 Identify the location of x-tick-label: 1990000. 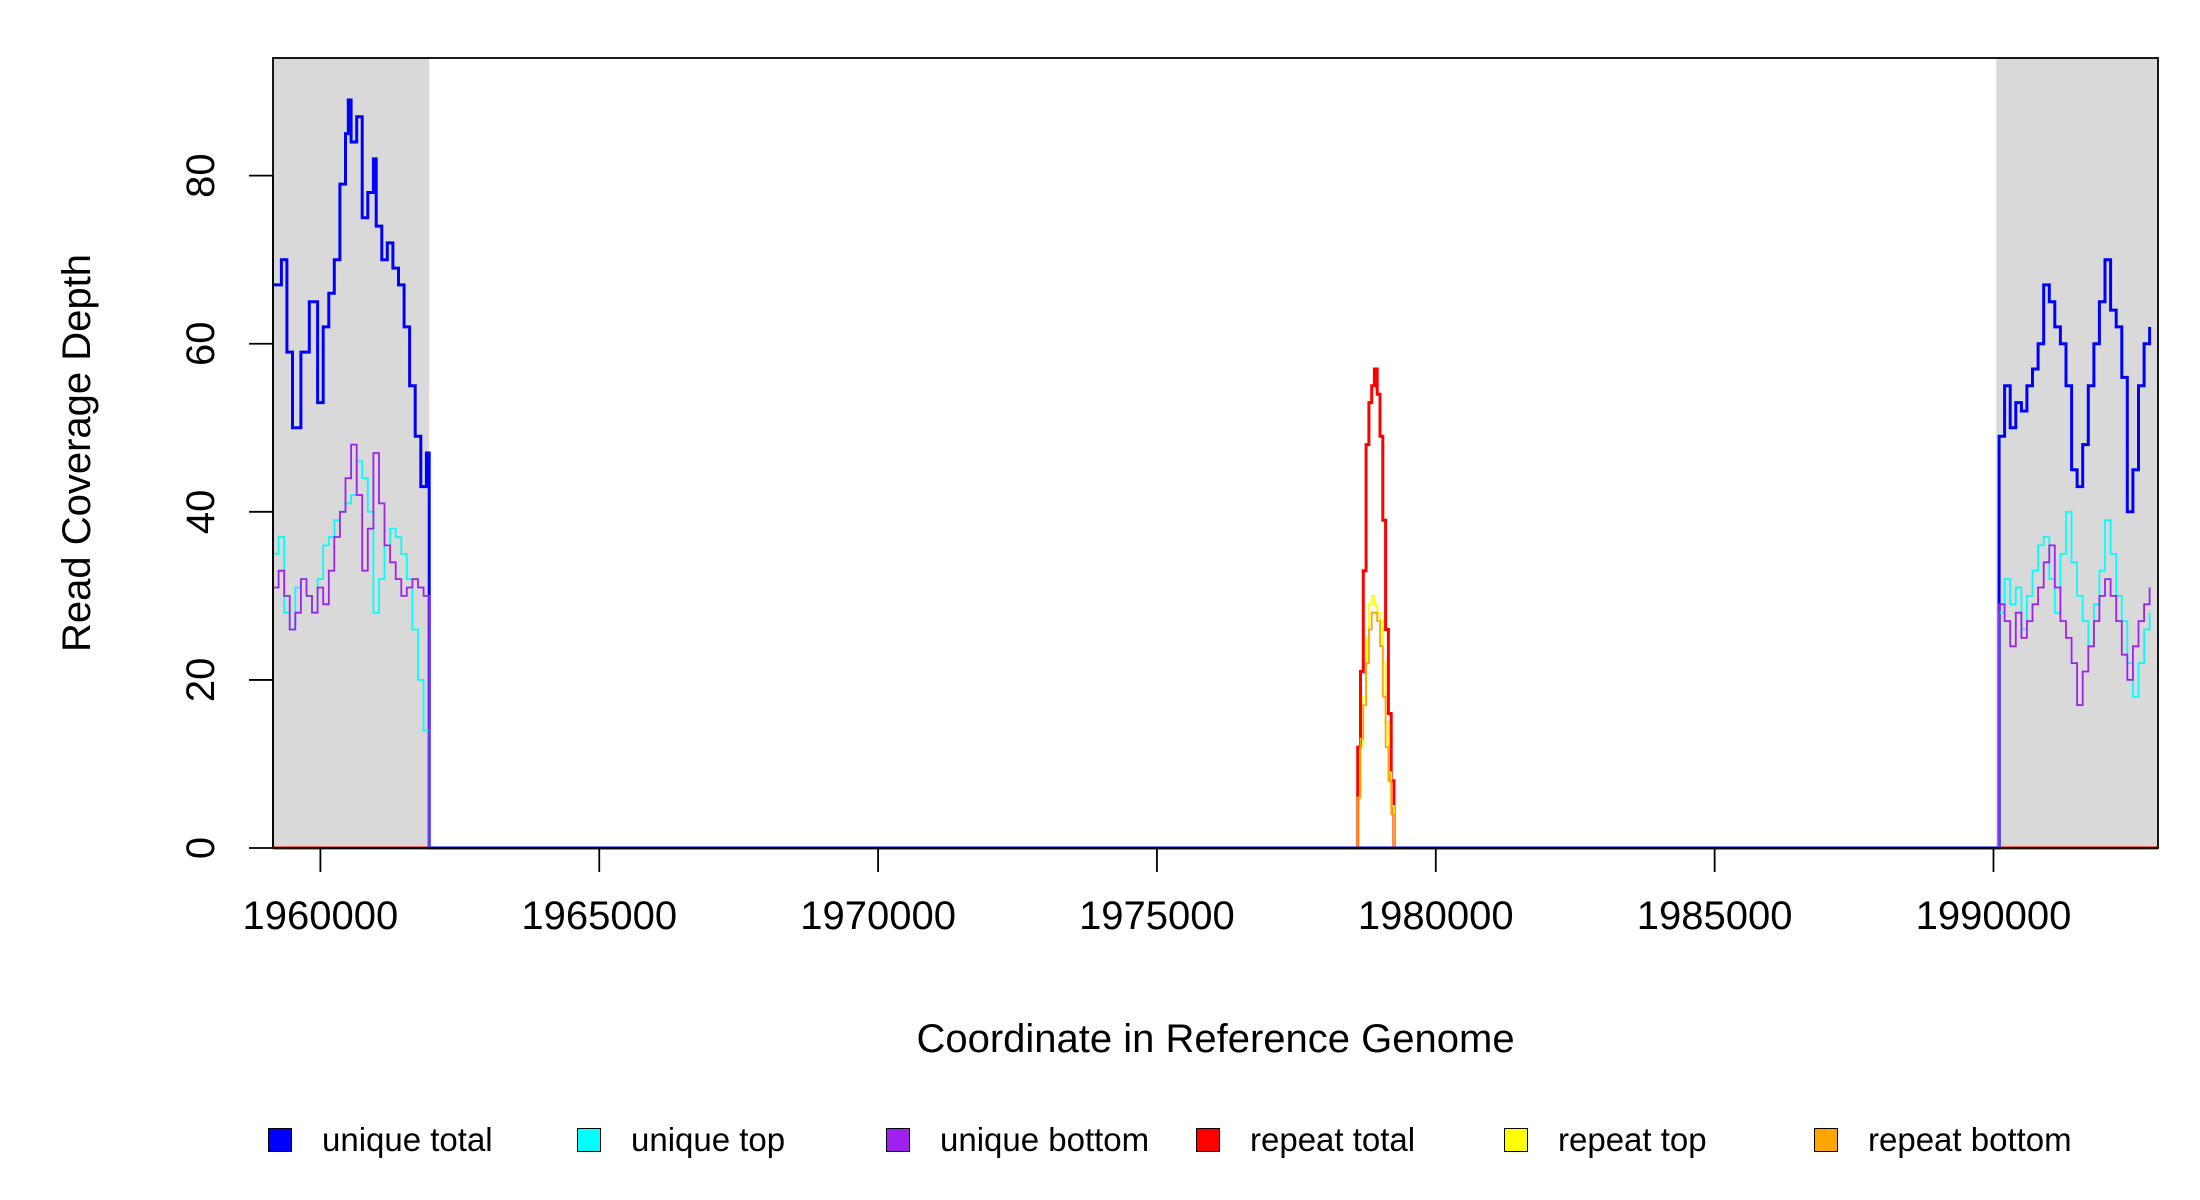
(1994, 916).